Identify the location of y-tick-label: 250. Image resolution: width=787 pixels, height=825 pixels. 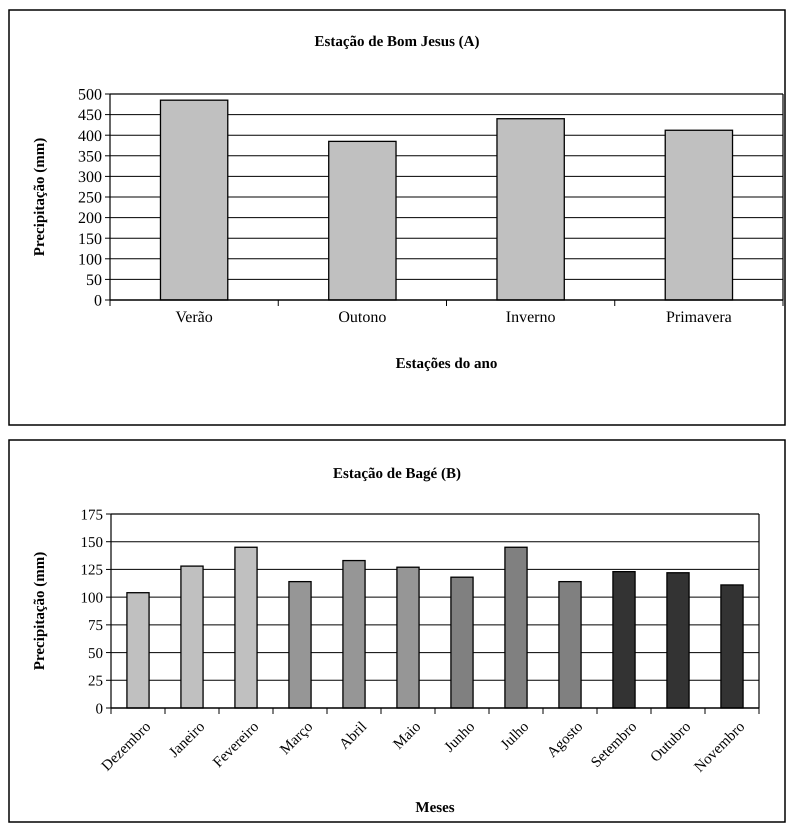
(90, 198).